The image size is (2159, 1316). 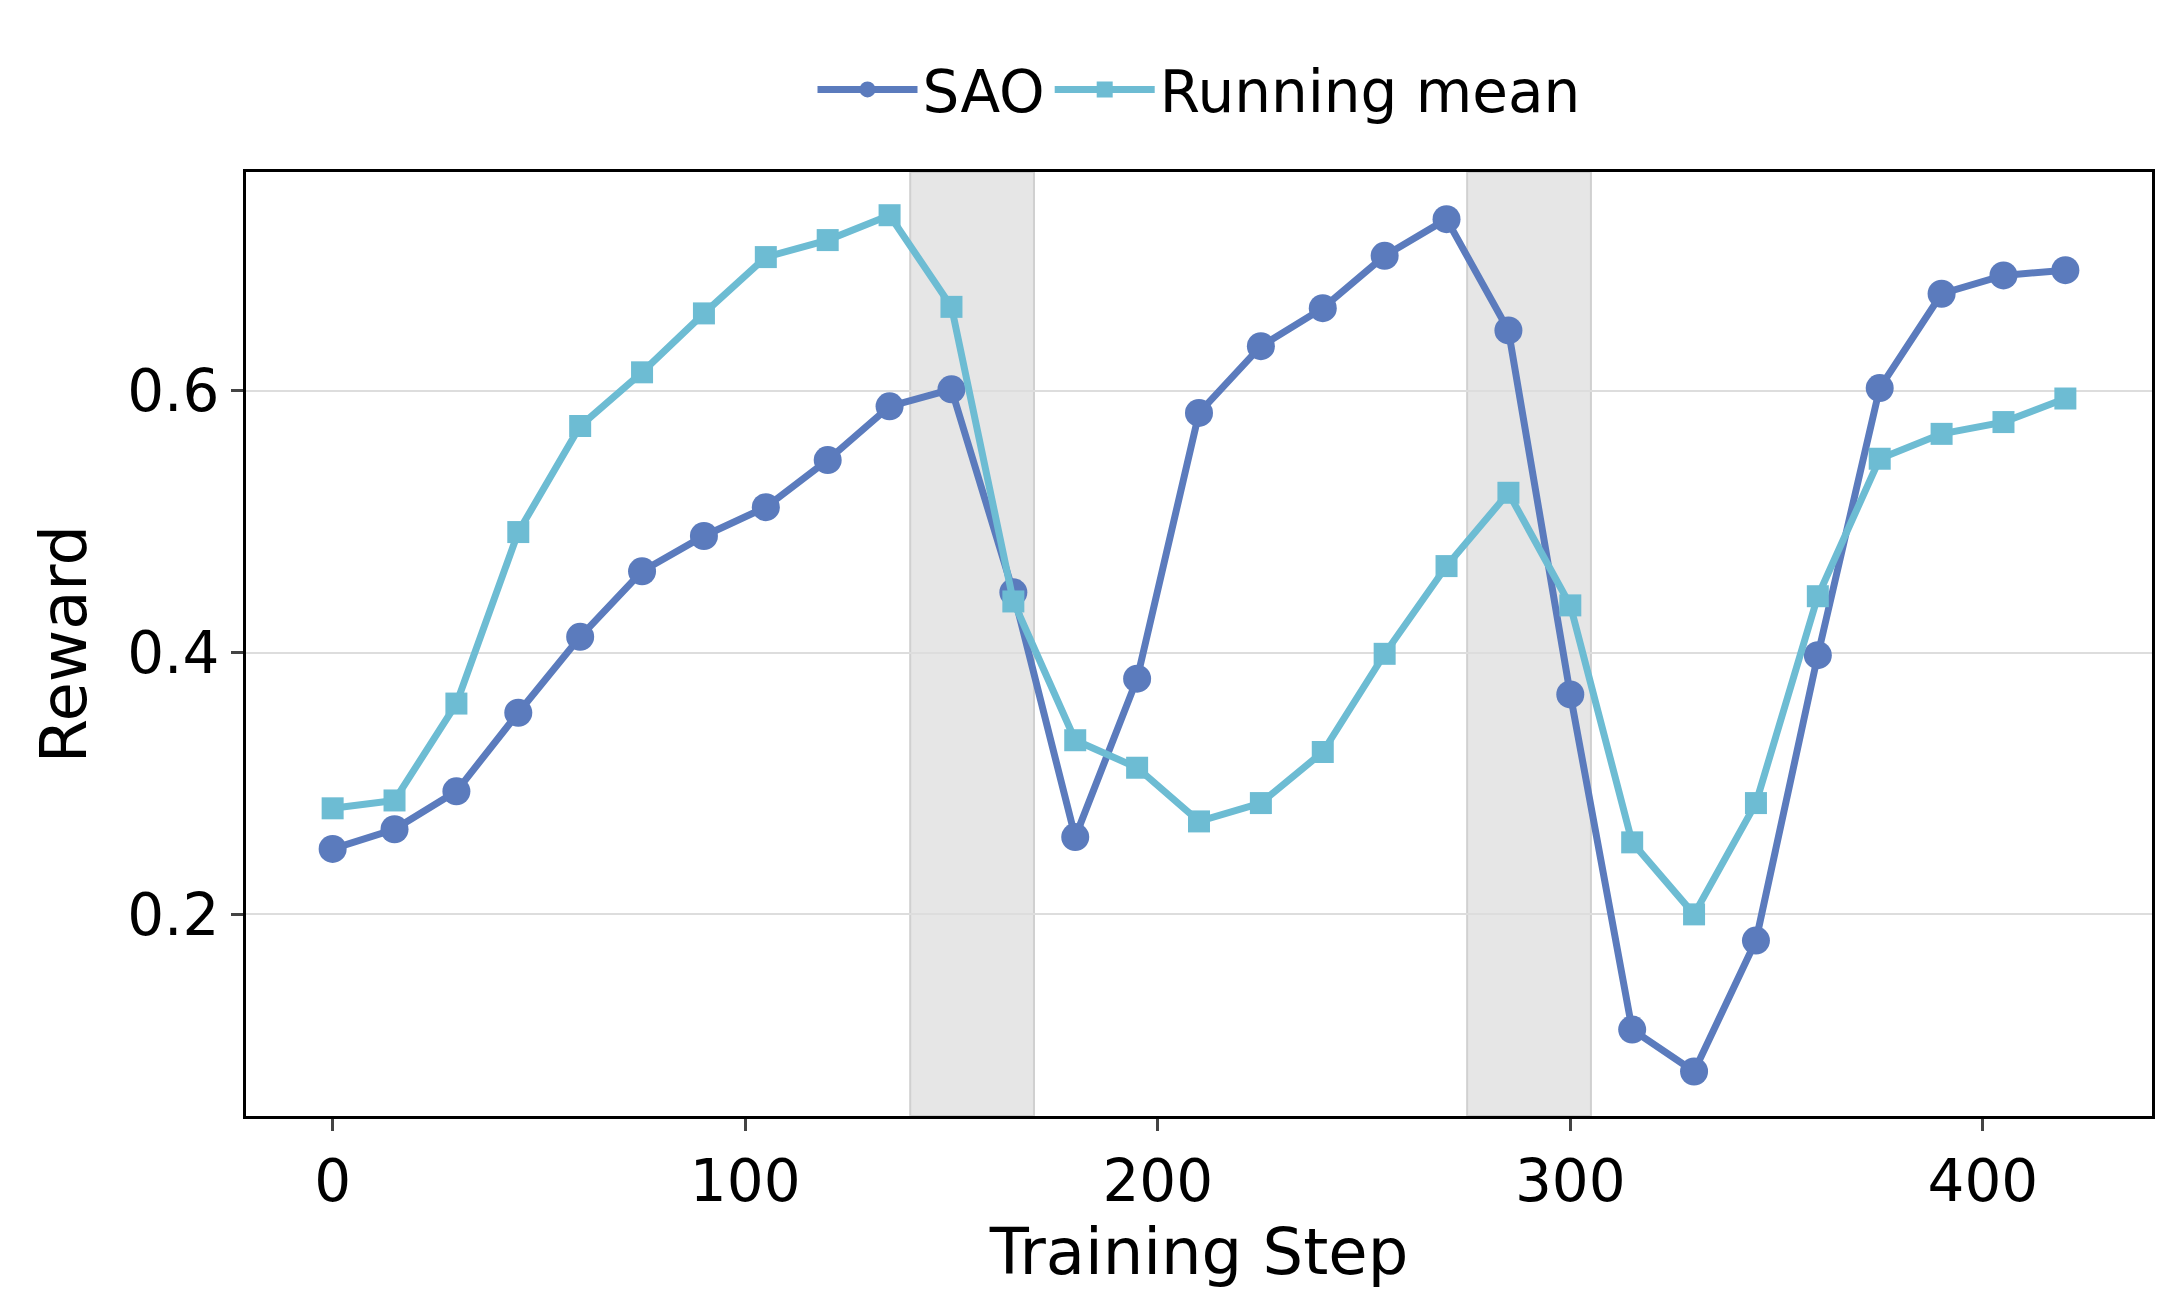 I want to click on y-tick-label: 0.2, so click(x=173, y=914).